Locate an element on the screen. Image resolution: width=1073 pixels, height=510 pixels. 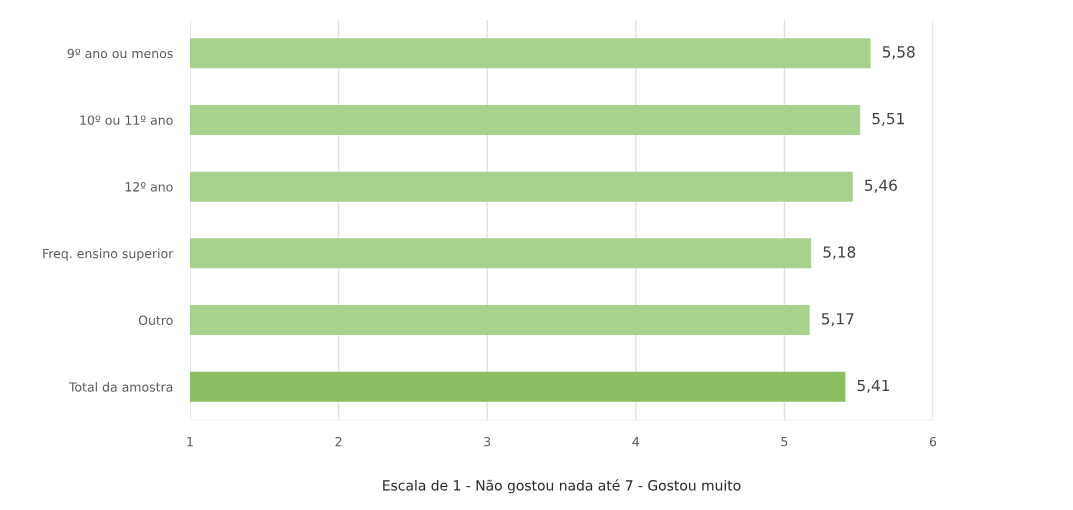
data-label: 5,46 is located at coordinates (881, 186).